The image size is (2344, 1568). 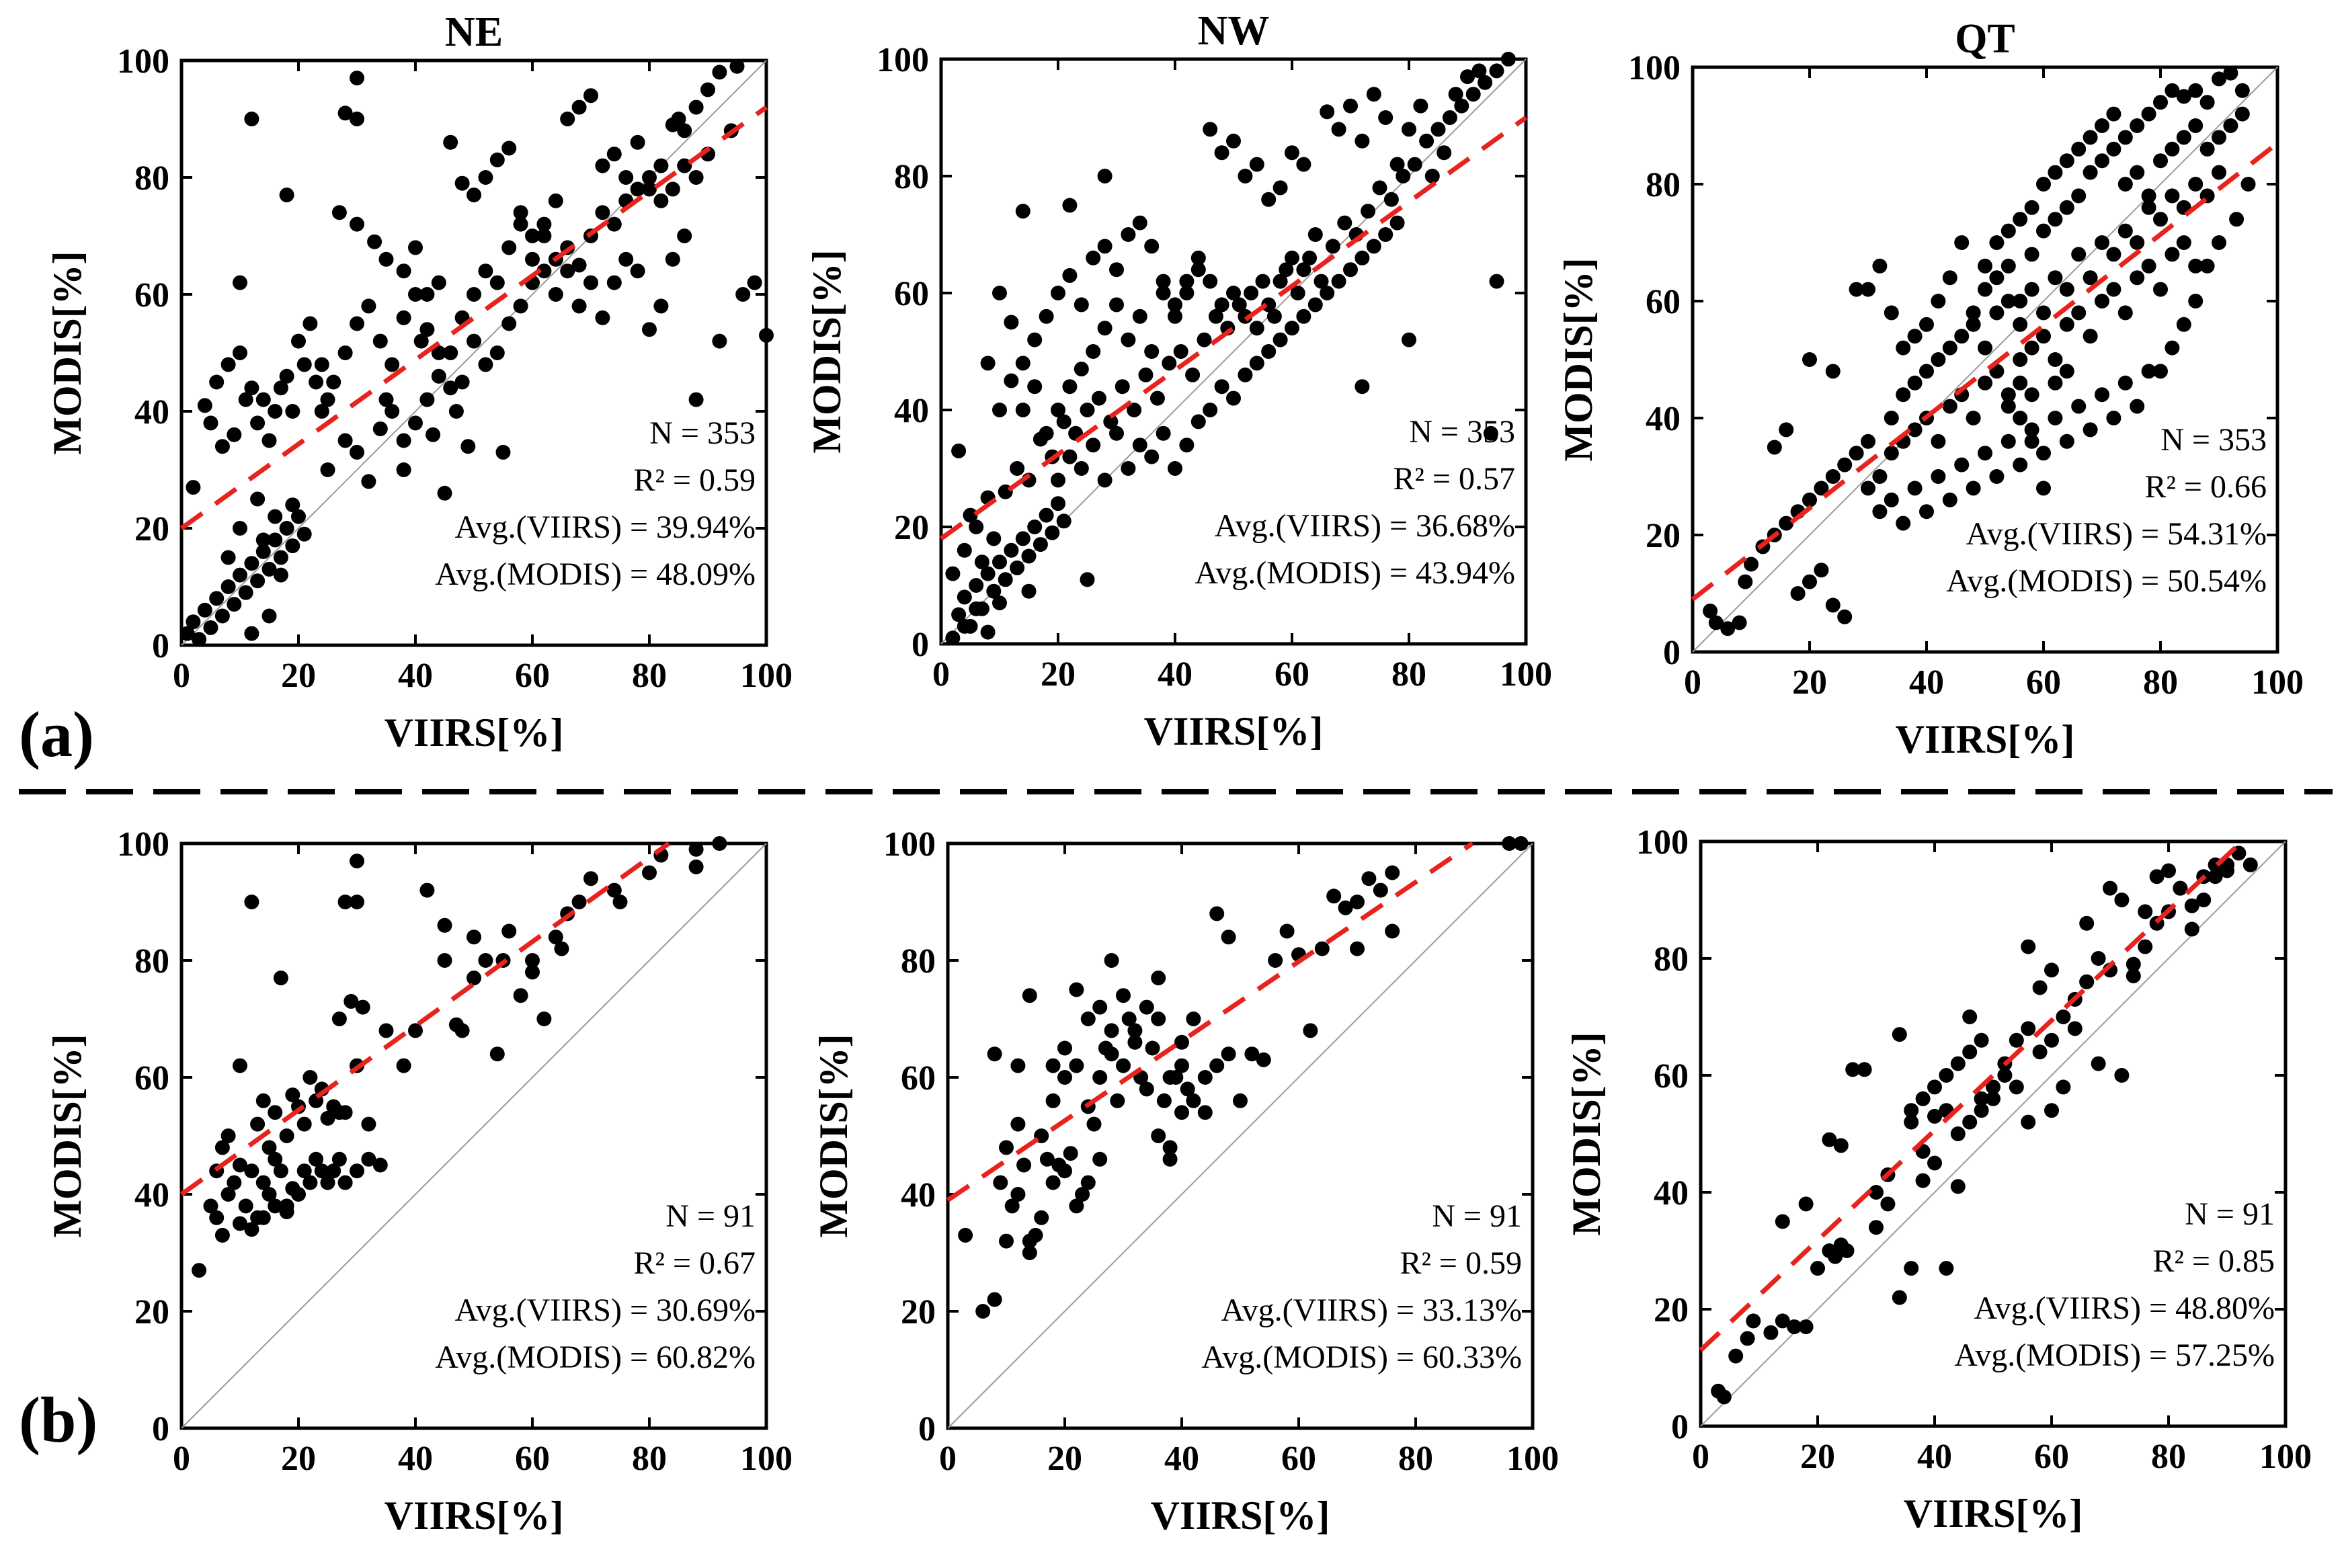 What do you see at coordinates (1415, 1459) in the screenshot?
I see `x-tick-label: 80` at bounding box center [1415, 1459].